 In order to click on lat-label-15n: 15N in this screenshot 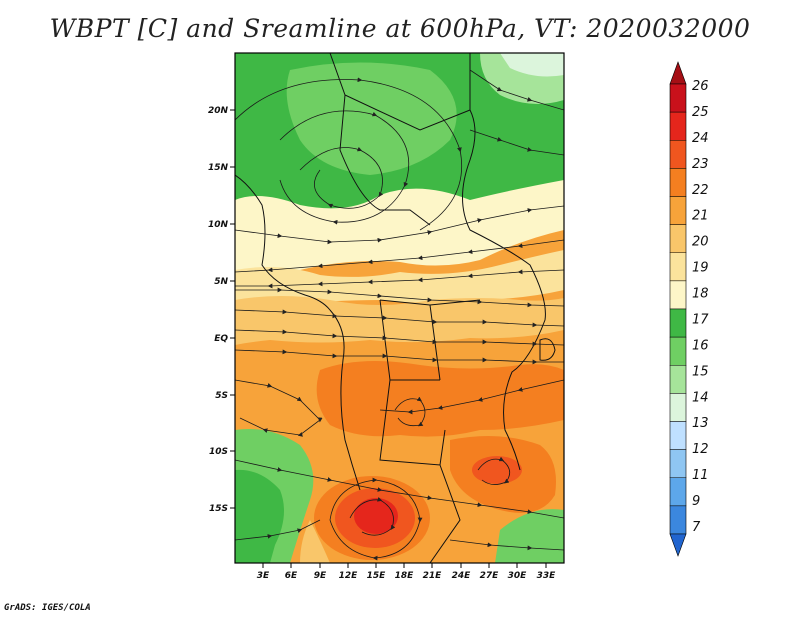, I will do `click(218, 168)`.